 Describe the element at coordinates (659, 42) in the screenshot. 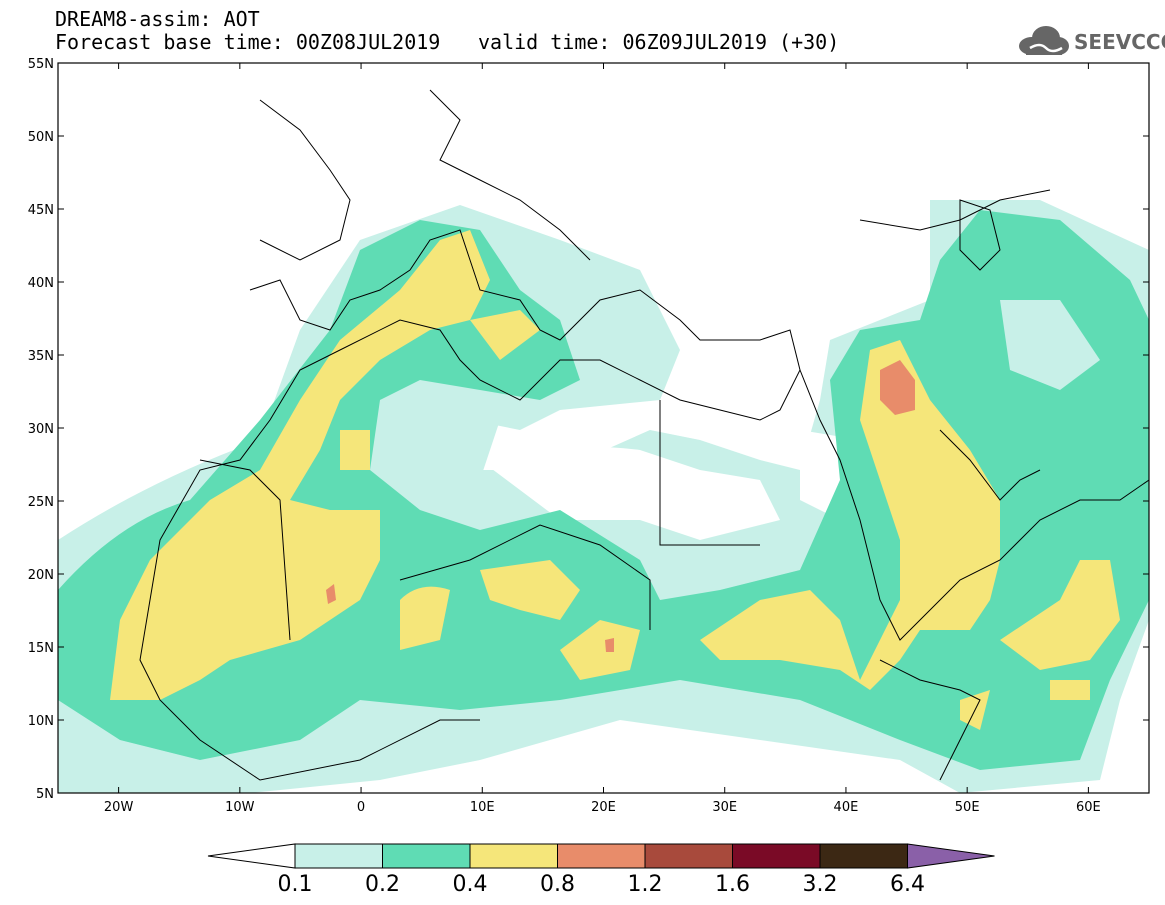

I see `valid-time: valid time: 06Z09JUL2019 (+30)` at that location.